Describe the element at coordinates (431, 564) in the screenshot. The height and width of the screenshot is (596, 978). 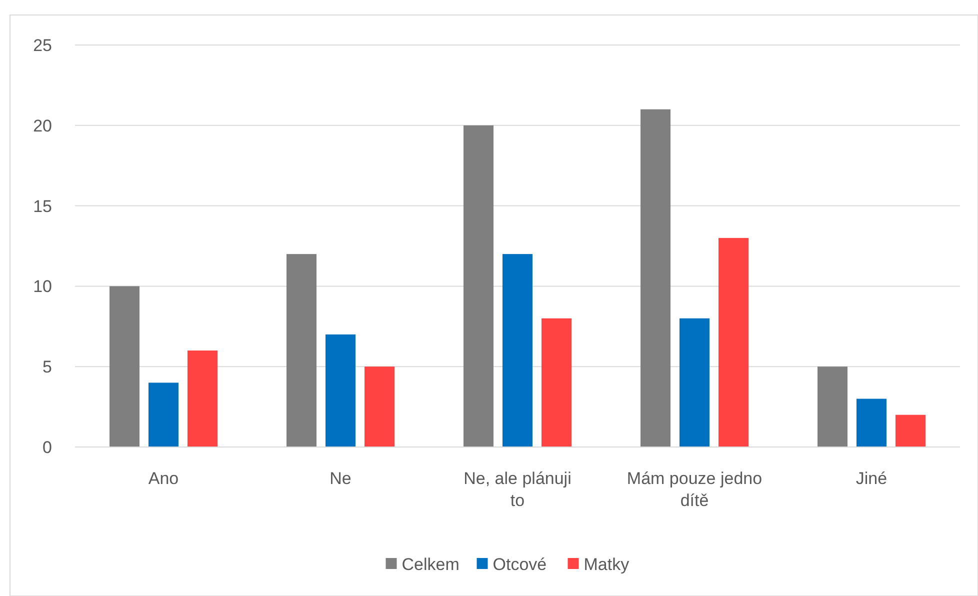
I see `legend-label: Celkem` at that location.